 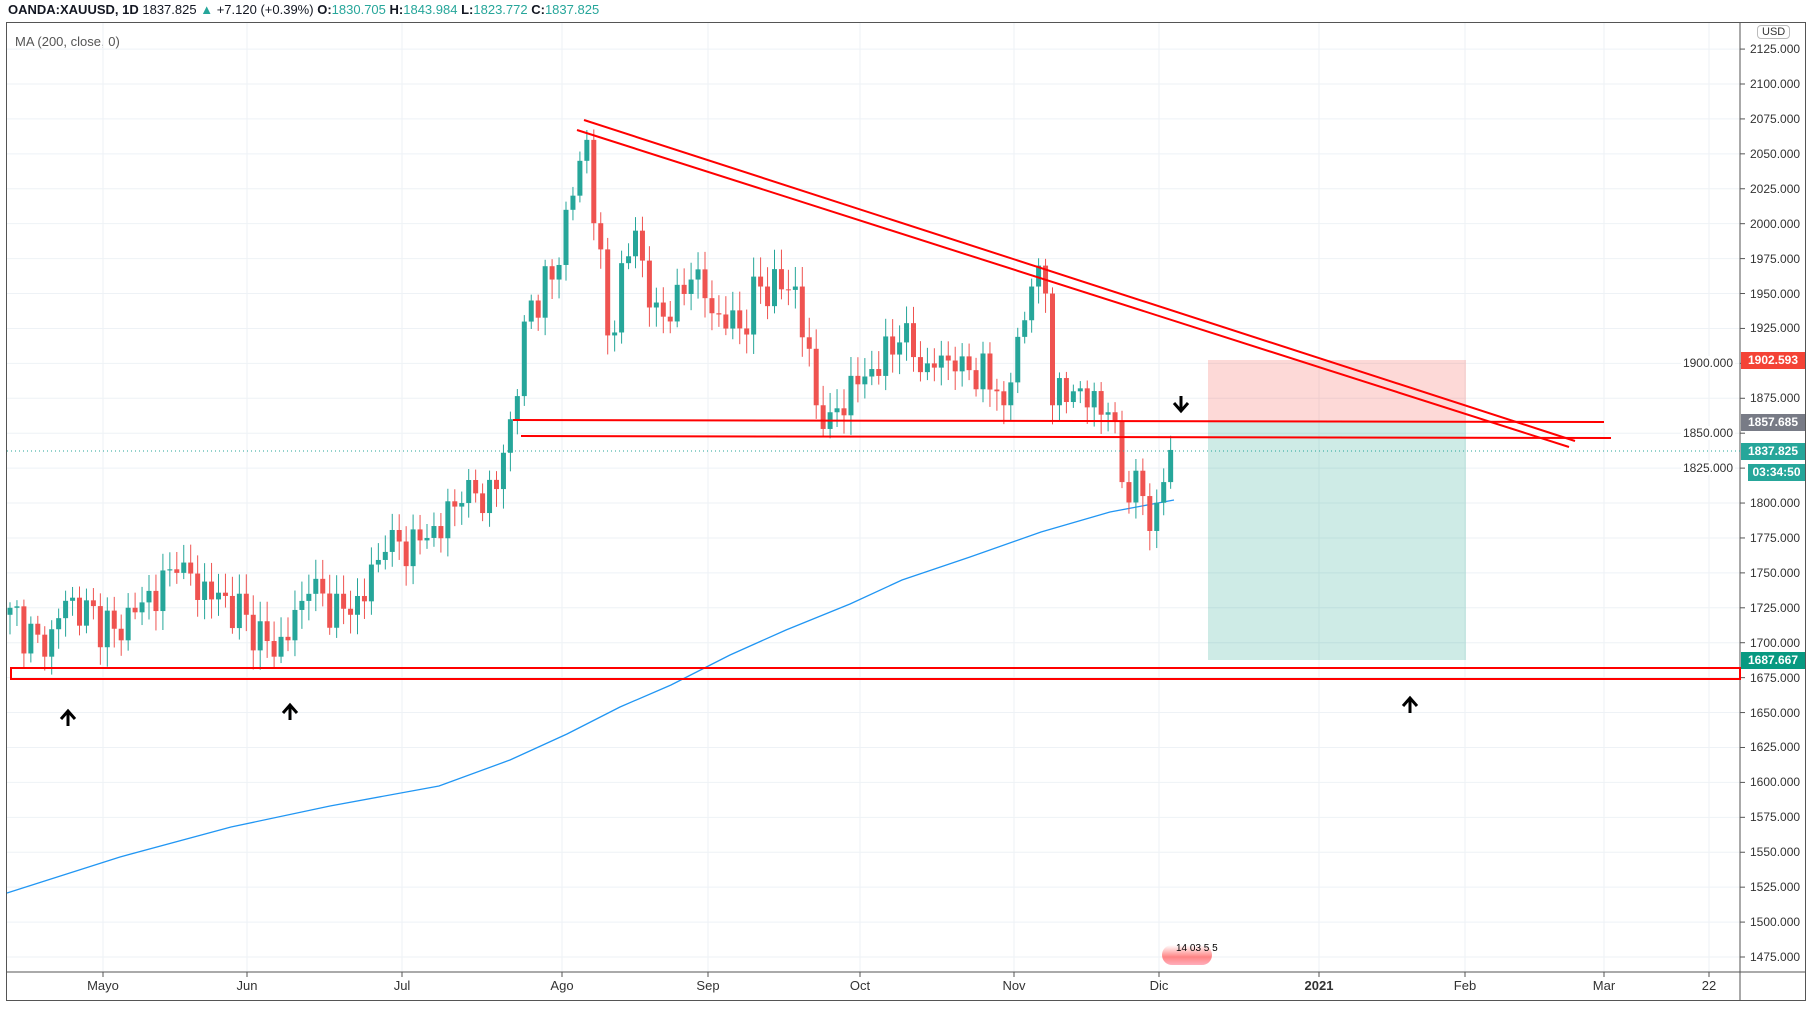 I want to click on close-label: C:, so click(x=538, y=9).